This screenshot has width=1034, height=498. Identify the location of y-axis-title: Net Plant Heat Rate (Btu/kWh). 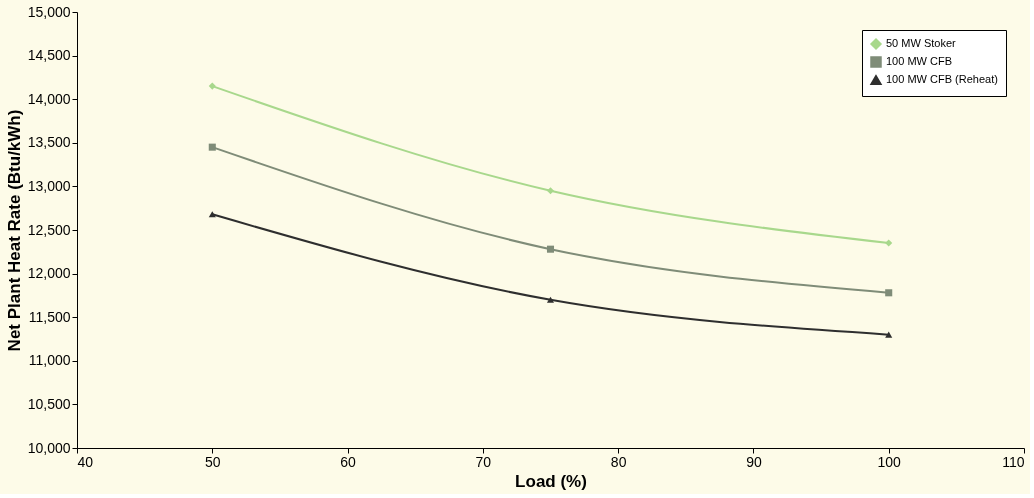
(14, 230).